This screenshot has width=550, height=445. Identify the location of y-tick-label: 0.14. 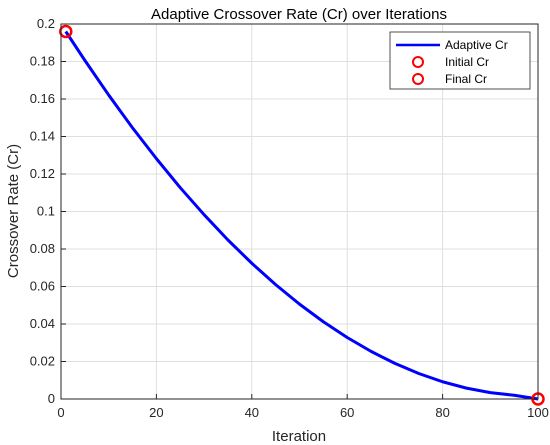
(42, 136).